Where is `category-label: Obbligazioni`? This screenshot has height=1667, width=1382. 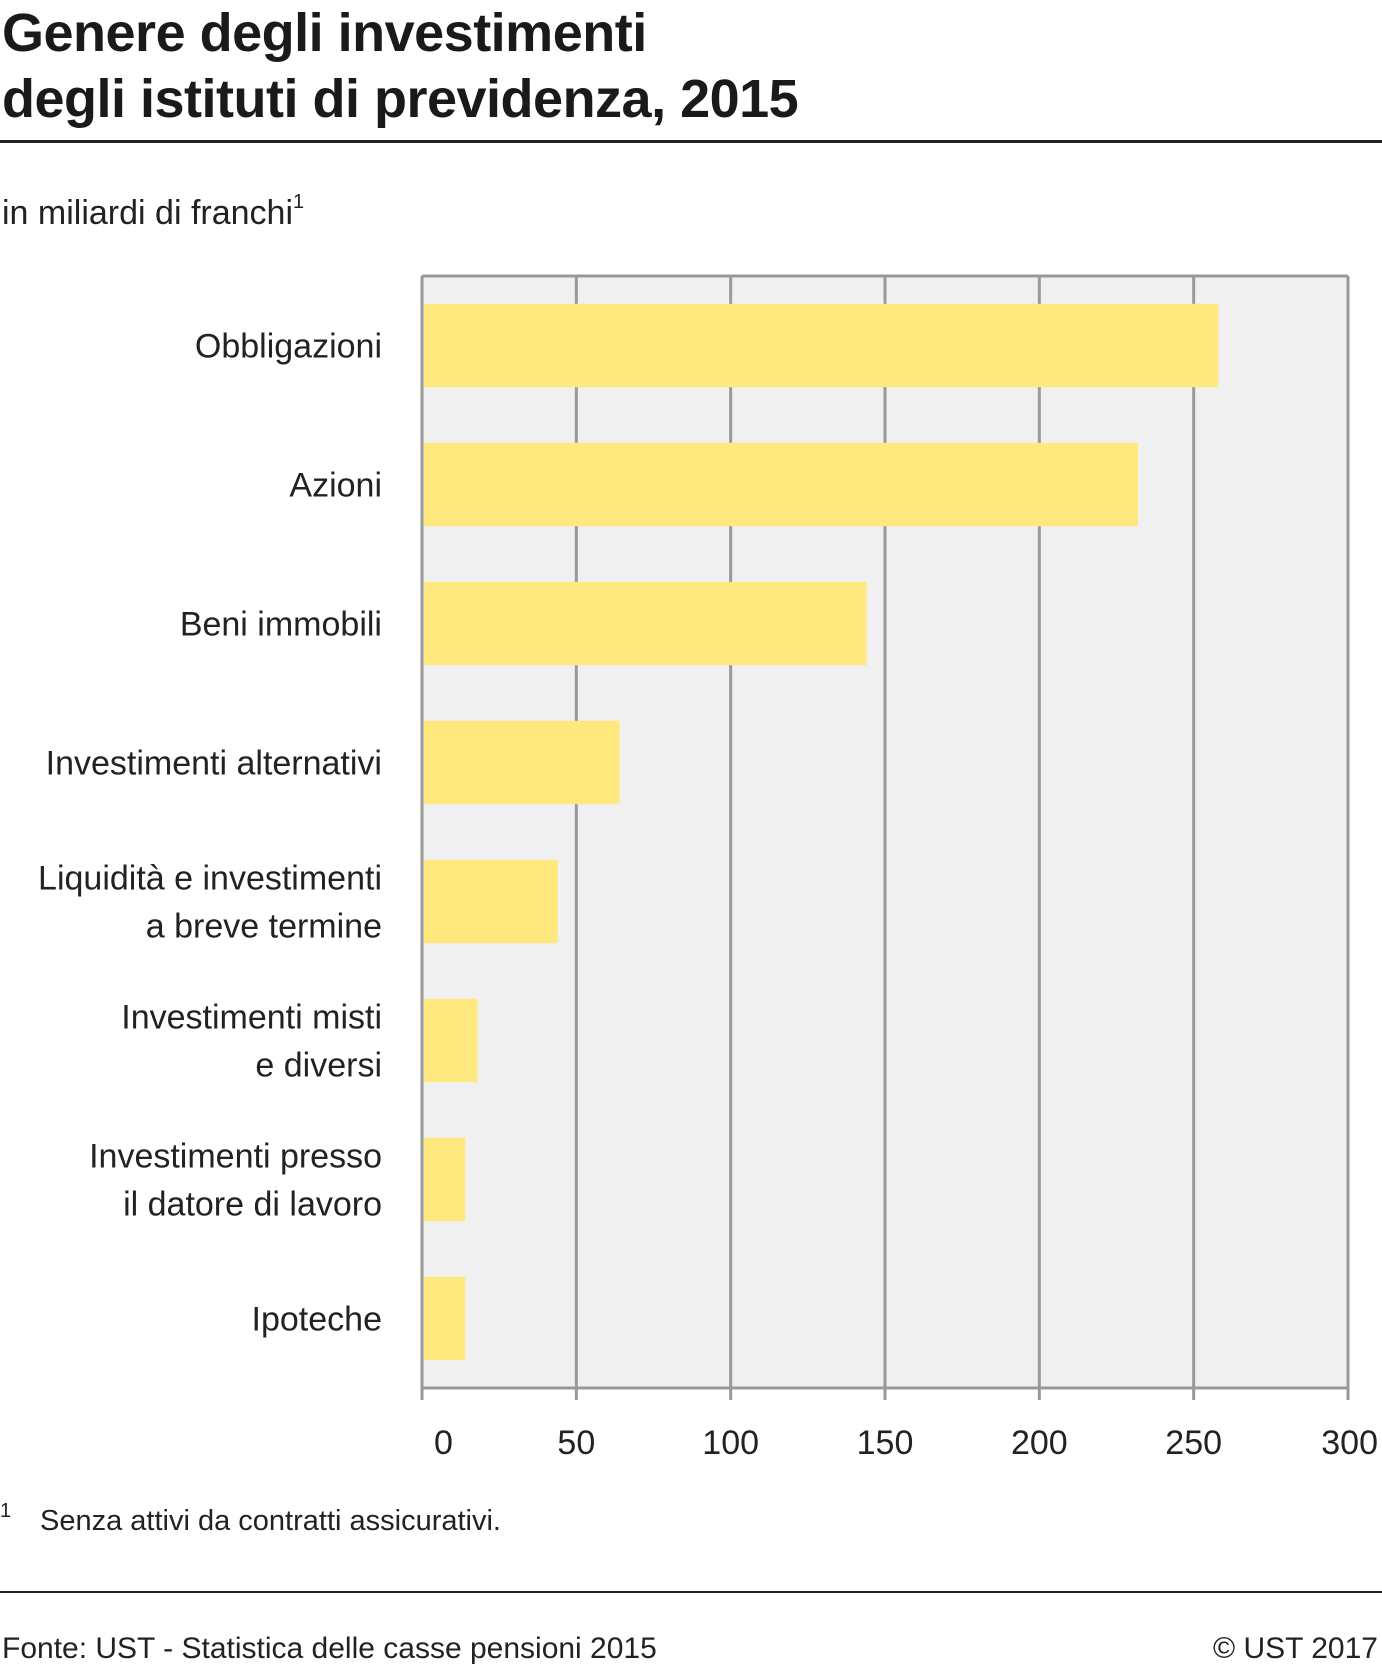 category-label: Obbligazioni is located at coordinates (288, 347).